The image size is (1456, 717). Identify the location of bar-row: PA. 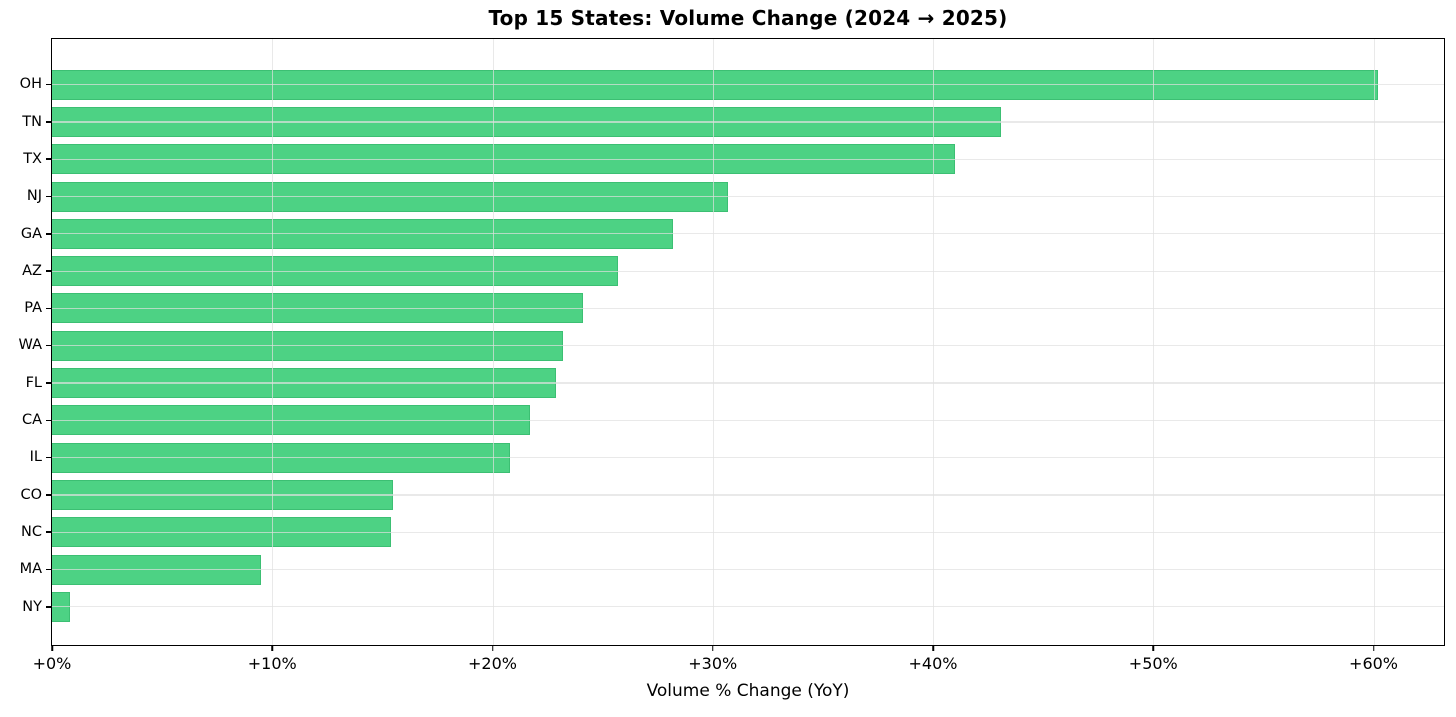
(734, 308).